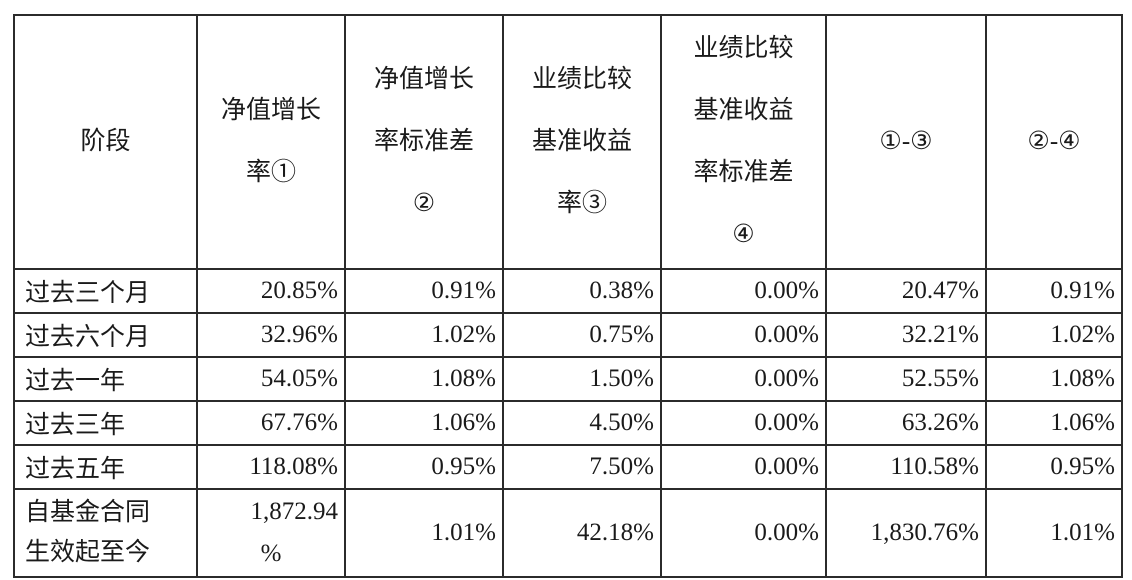  Describe the element at coordinates (271, 142) in the screenshot. I see `header-nav-growth: 净值增长 率①` at that location.